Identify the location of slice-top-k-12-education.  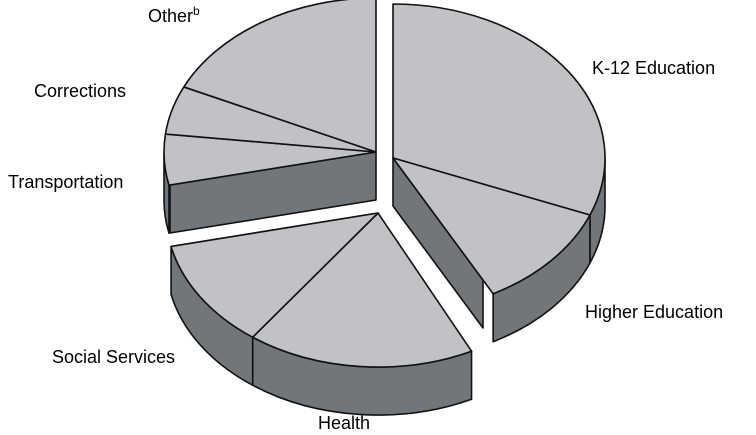
(499, 109).